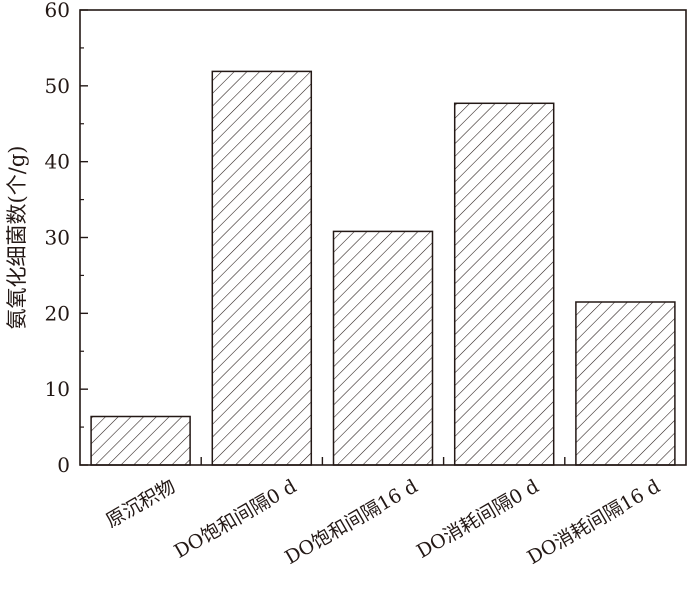 The image size is (700, 596). Describe the element at coordinates (57, 11) in the screenshot. I see `y-tick-label: 60` at that location.